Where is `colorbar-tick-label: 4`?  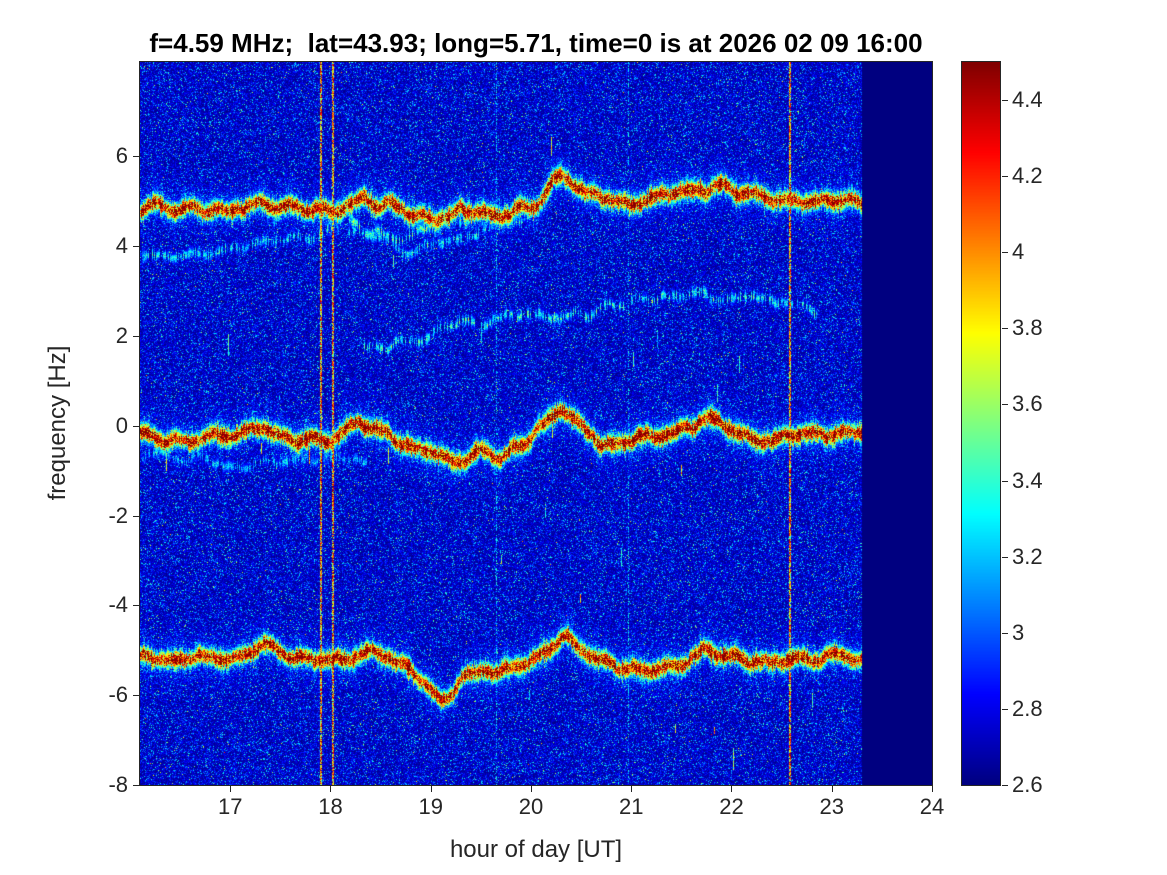 colorbar-tick-label: 4 is located at coordinates (1018, 252).